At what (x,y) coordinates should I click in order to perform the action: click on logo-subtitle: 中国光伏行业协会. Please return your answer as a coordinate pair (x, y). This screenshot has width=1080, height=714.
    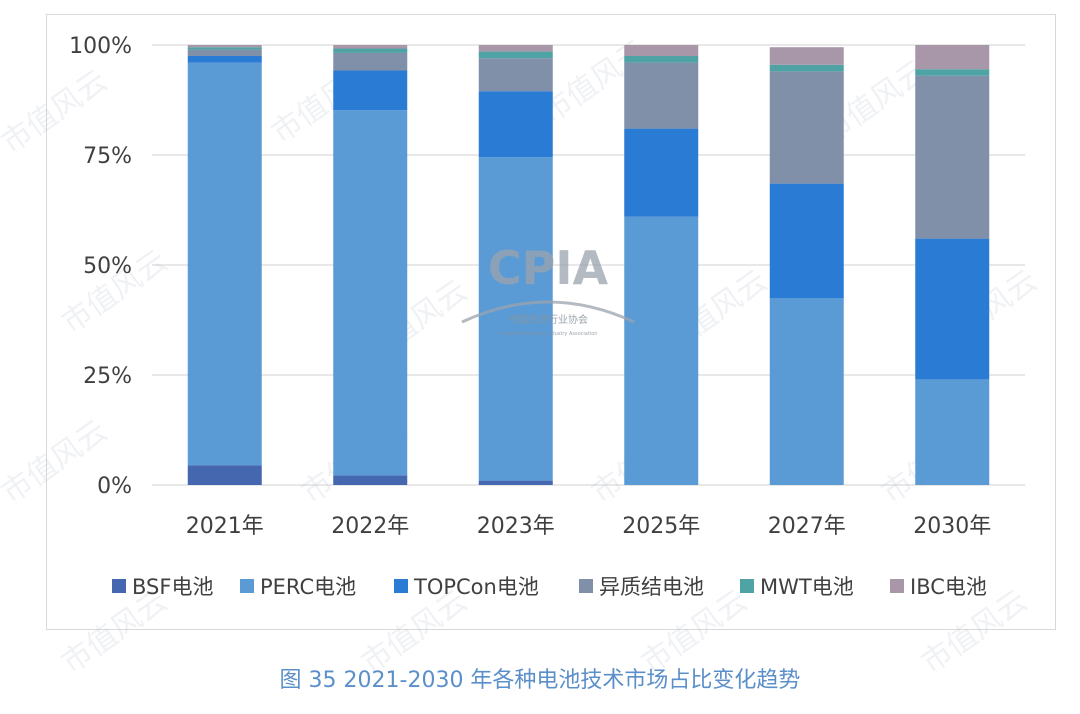
    Looking at the image, I should click on (548, 319).